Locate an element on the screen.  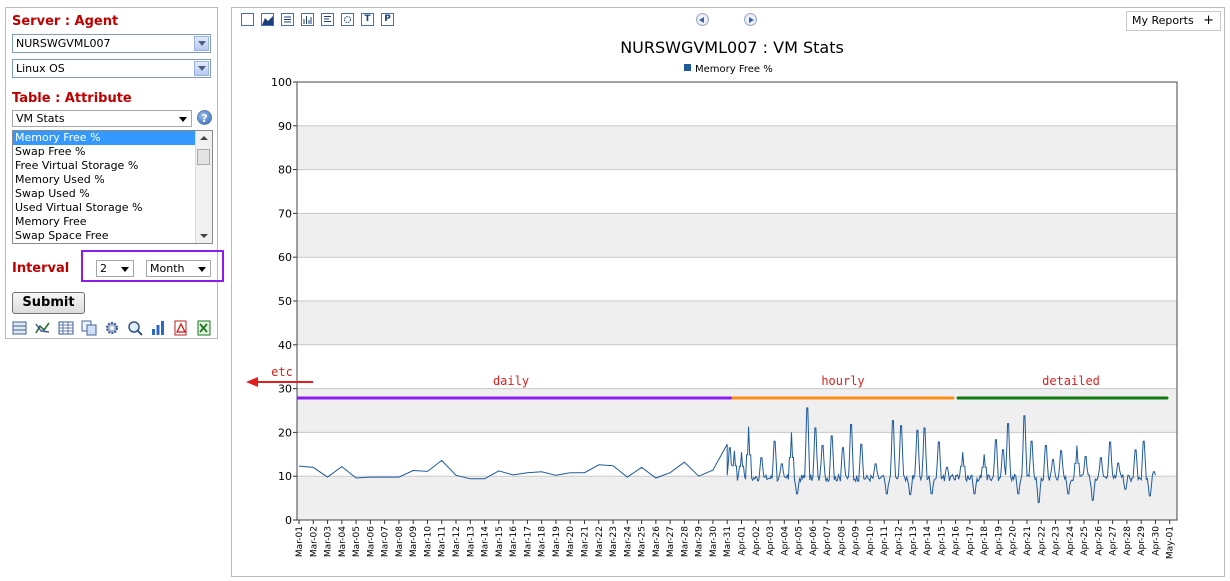
daily-range-label: daily is located at coordinates (511, 381).